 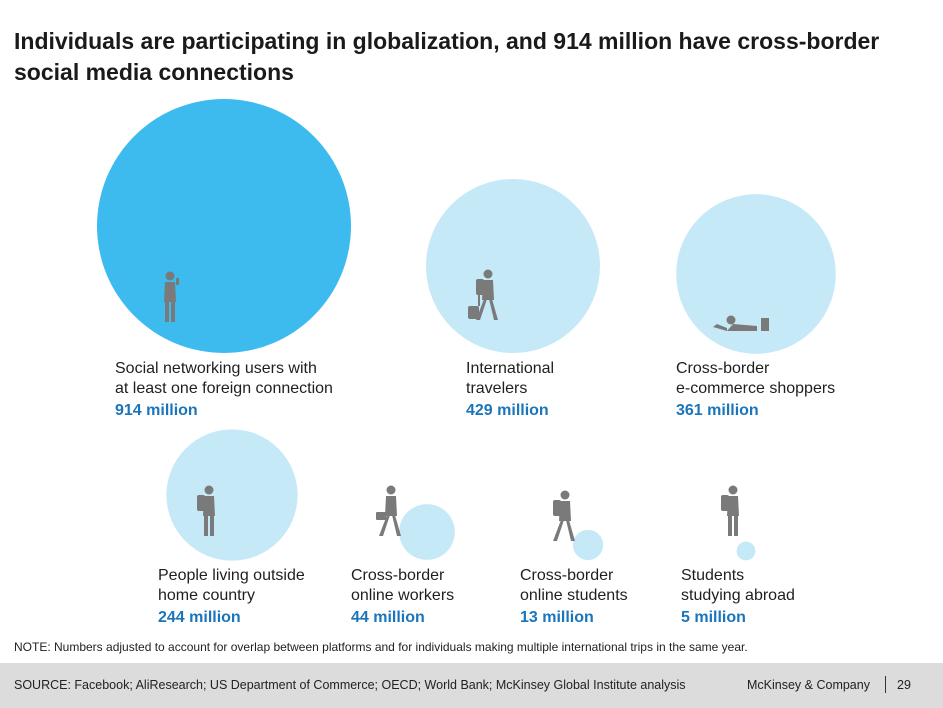 What do you see at coordinates (574, 595) in the screenshot?
I see `bubble-label-line2: online students` at bounding box center [574, 595].